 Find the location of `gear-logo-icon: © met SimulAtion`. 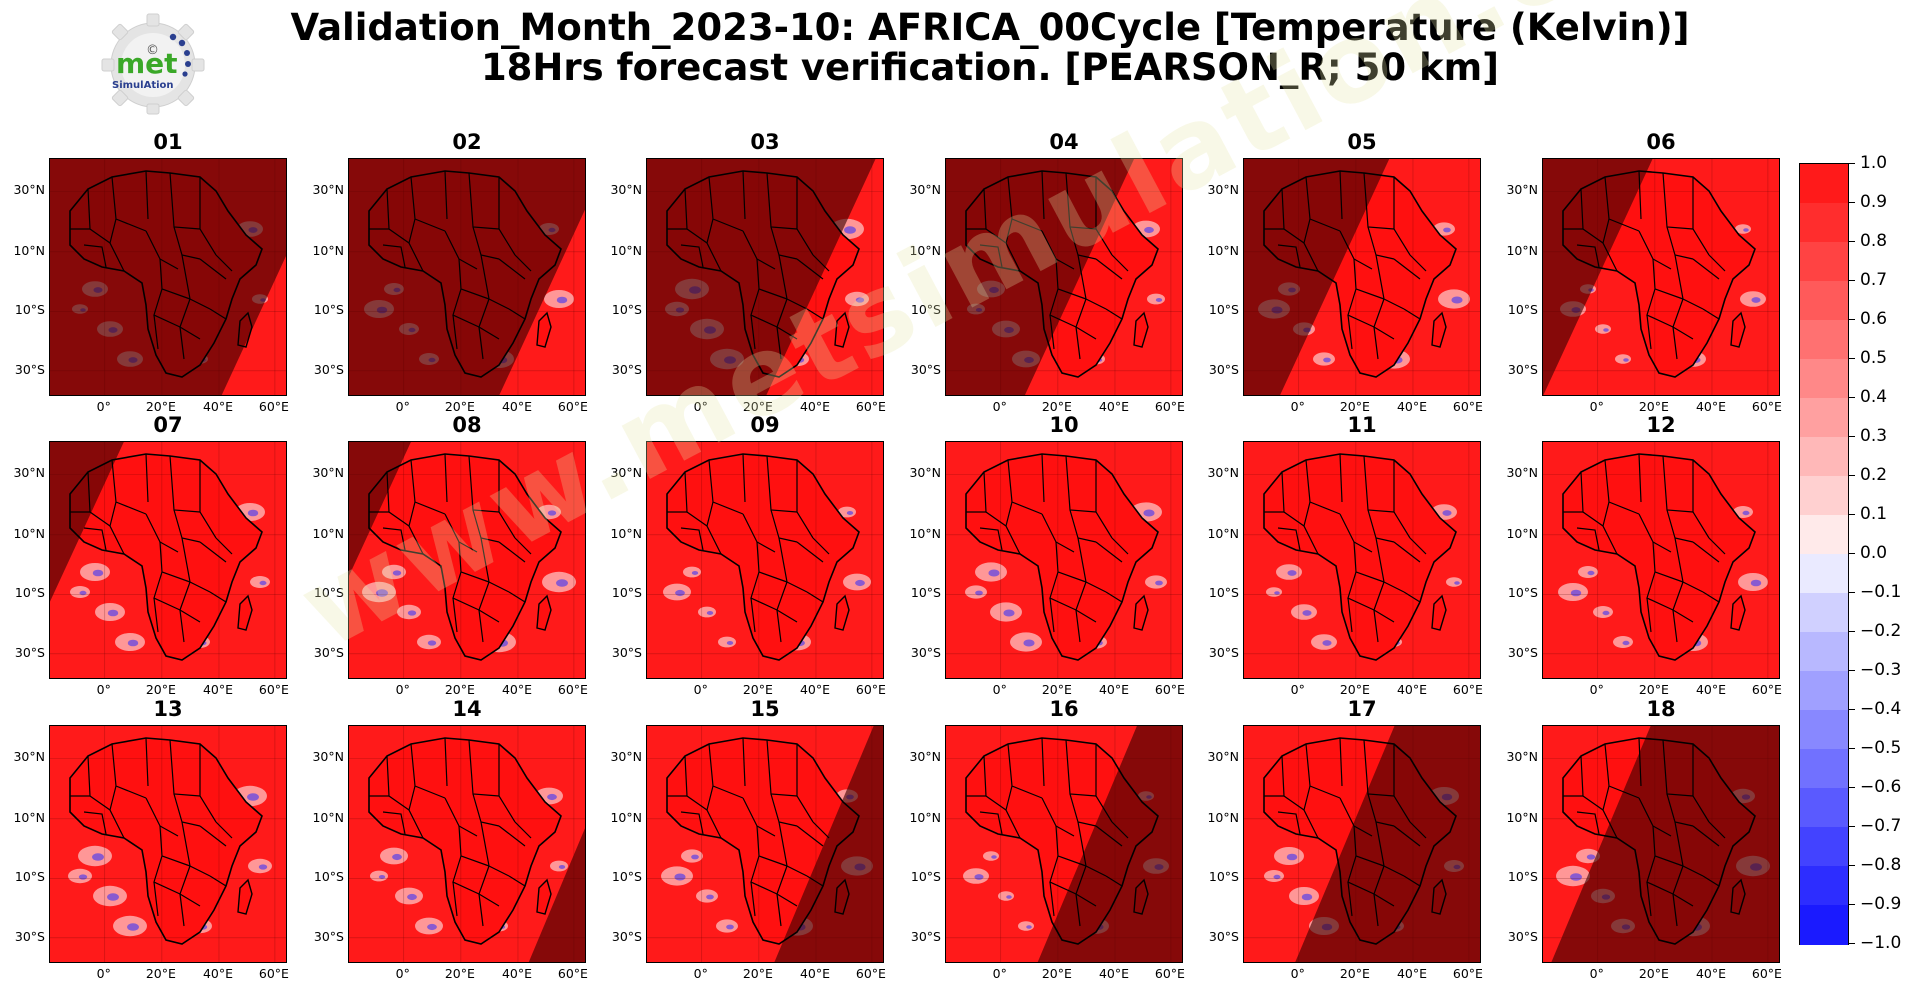

gear-logo-icon: © met SimulAtion is located at coordinates (153, 64).